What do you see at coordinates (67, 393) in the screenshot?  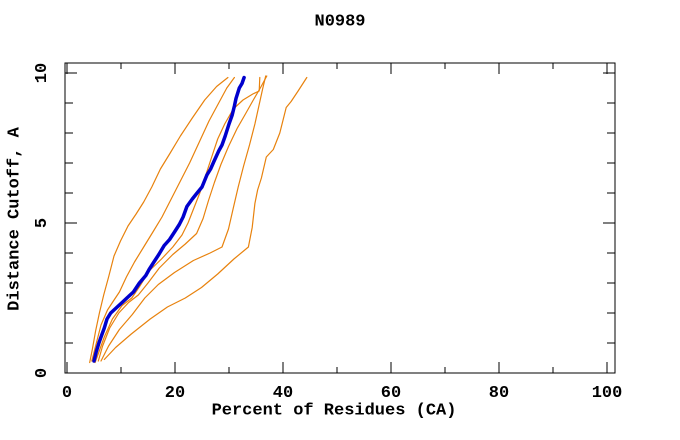 I see `x-tick-label: 0` at bounding box center [67, 393].